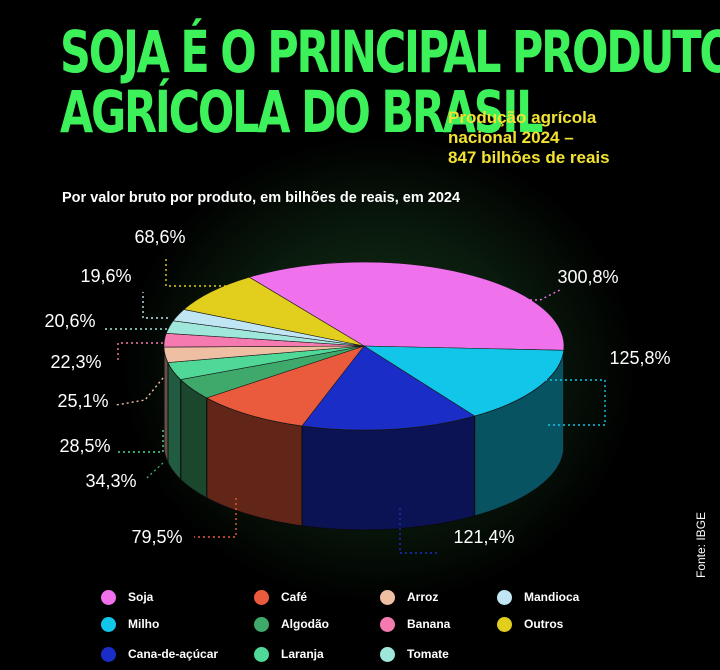 The image size is (720, 670). Describe the element at coordinates (544, 624) in the screenshot. I see `legend-label: Outros` at that location.